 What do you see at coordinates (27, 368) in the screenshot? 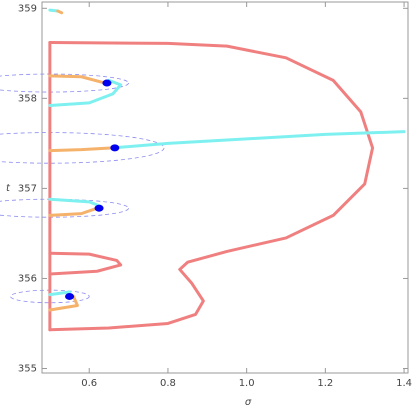
I see `y-tick-label: 355` at bounding box center [27, 368].